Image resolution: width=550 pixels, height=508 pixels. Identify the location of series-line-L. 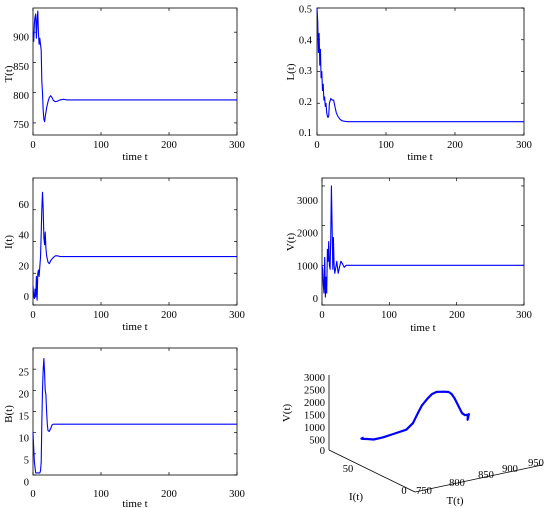
(420, 65).